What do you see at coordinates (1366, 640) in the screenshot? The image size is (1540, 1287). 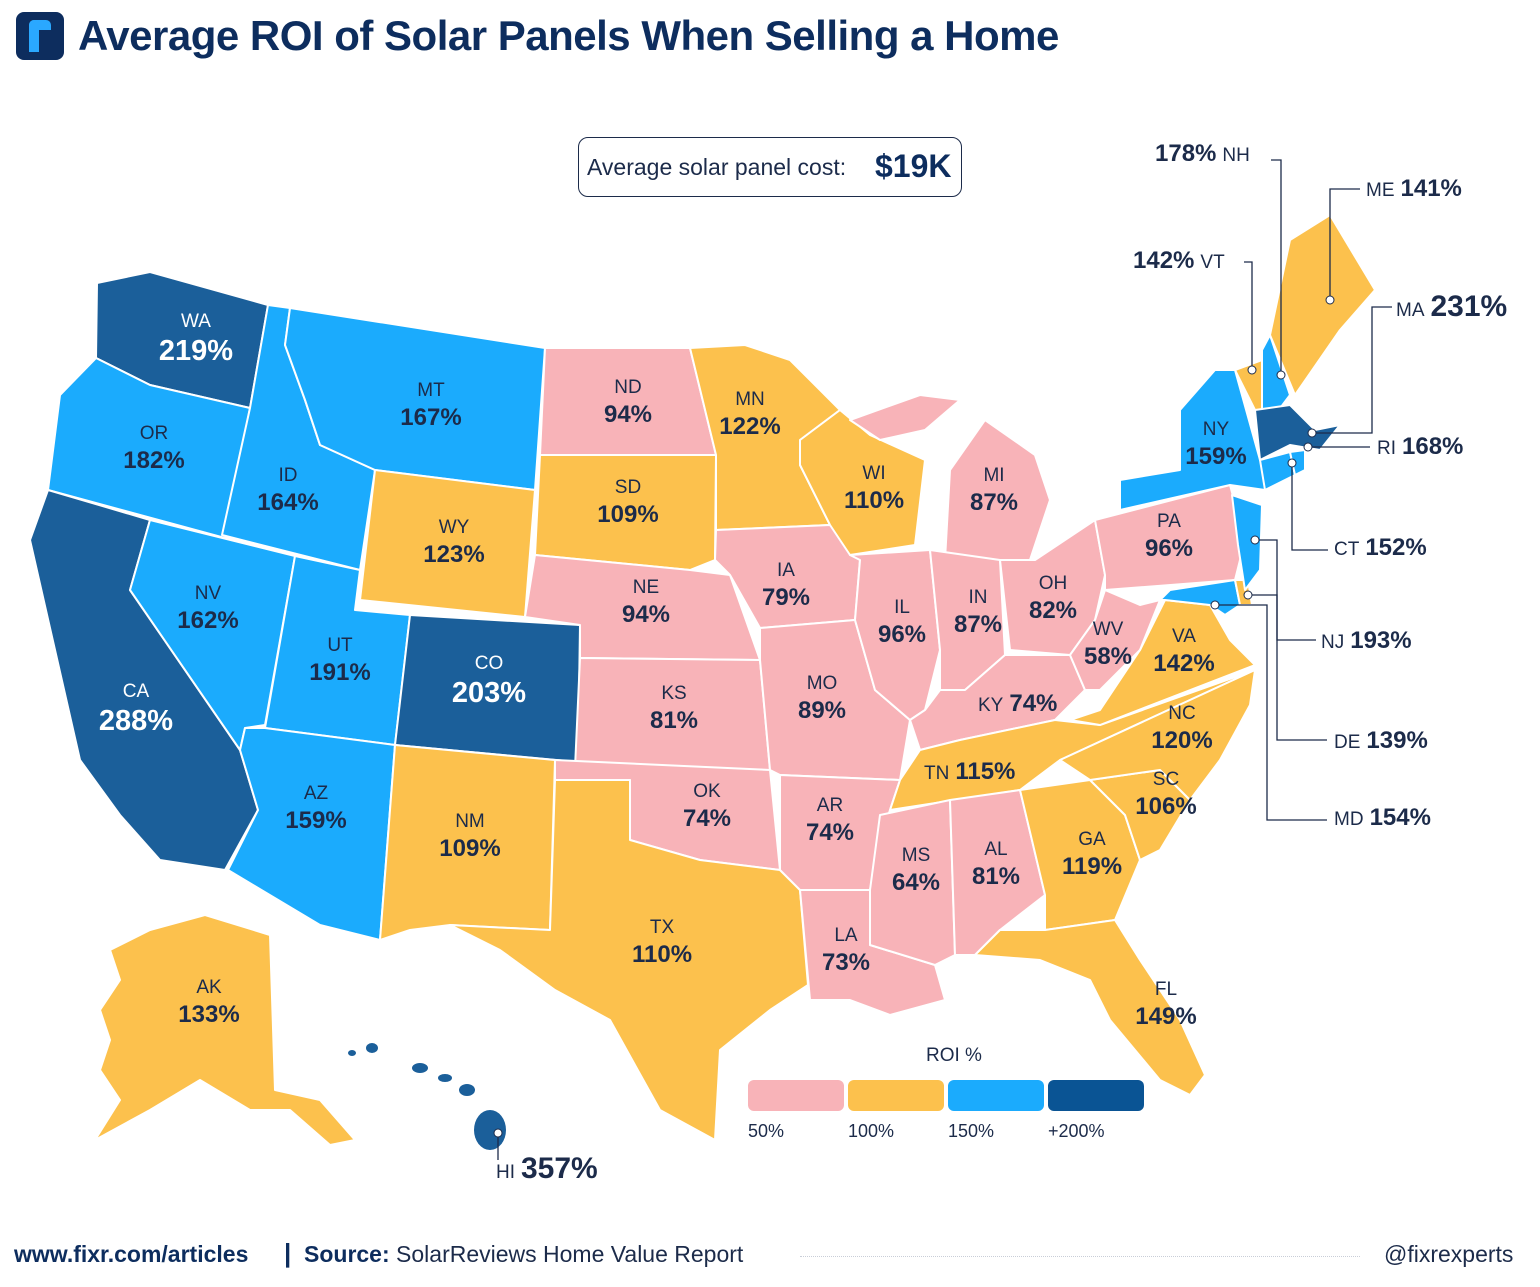 I see `label-nj: NJ 193%` at bounding box center [1366, 640].